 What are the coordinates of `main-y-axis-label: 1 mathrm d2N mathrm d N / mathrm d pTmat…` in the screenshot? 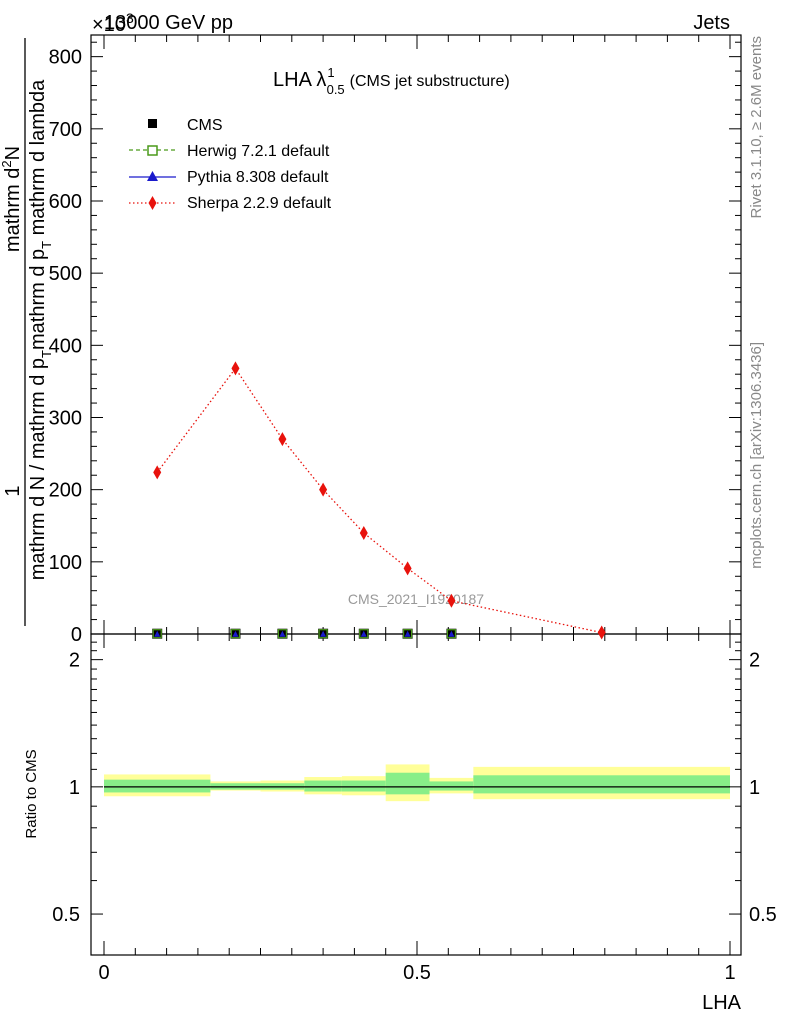 It's located at (27, 332).